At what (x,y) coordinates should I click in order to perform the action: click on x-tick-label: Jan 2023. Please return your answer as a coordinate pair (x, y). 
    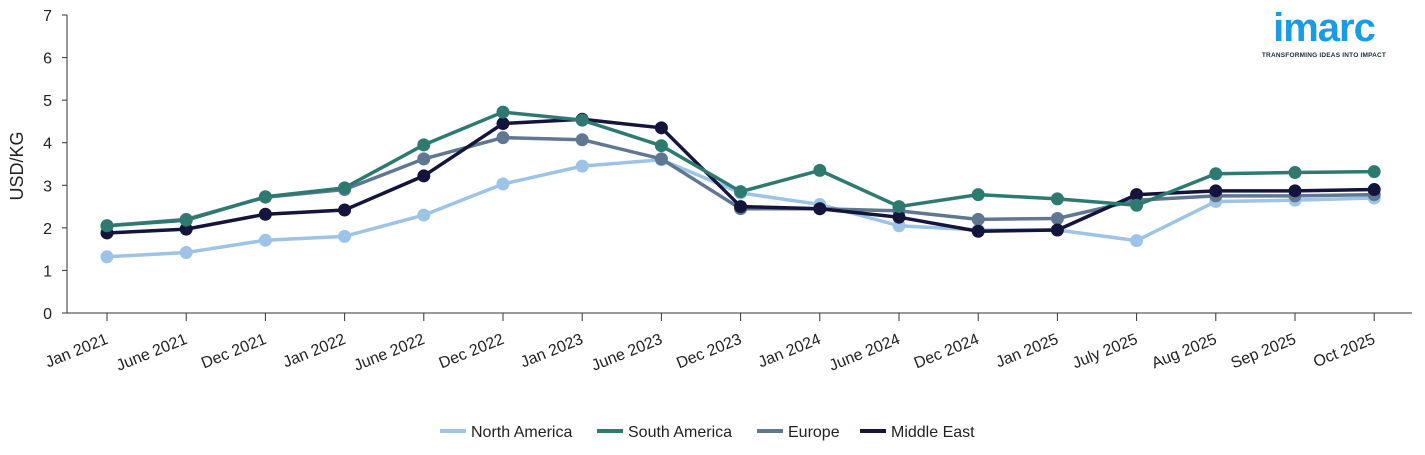
    Looking at the image, I should click on (552, 351).